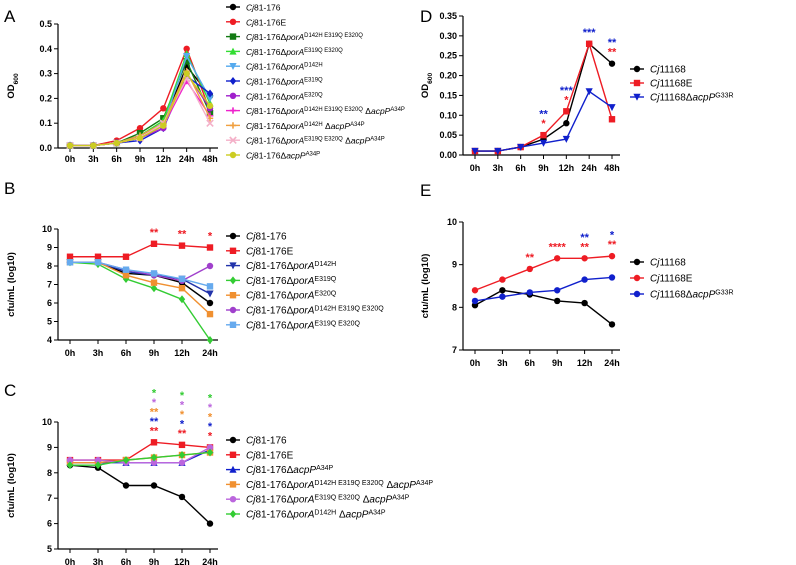 This screenshot has width=796, height=565. I want to click on legend-item: Cj81-176ΔporAD142H E319Q E320Q ΔacpPA34P, so click(329, 485).